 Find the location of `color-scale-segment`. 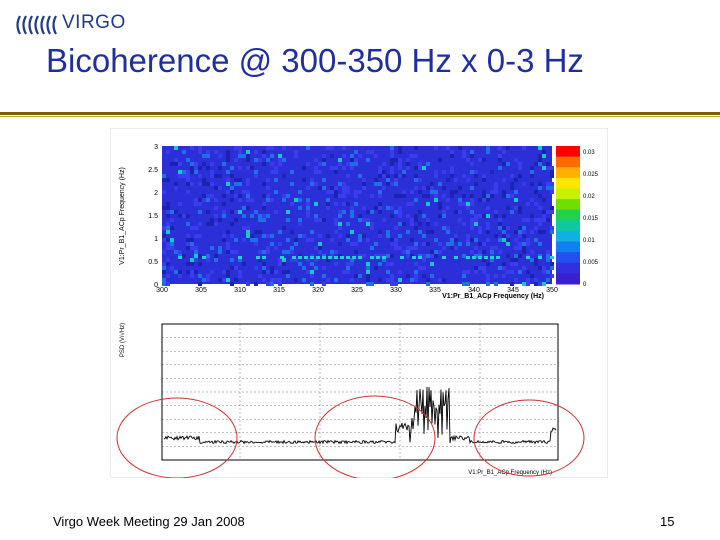

color-scale-segment is located at coordinates (568, 236).